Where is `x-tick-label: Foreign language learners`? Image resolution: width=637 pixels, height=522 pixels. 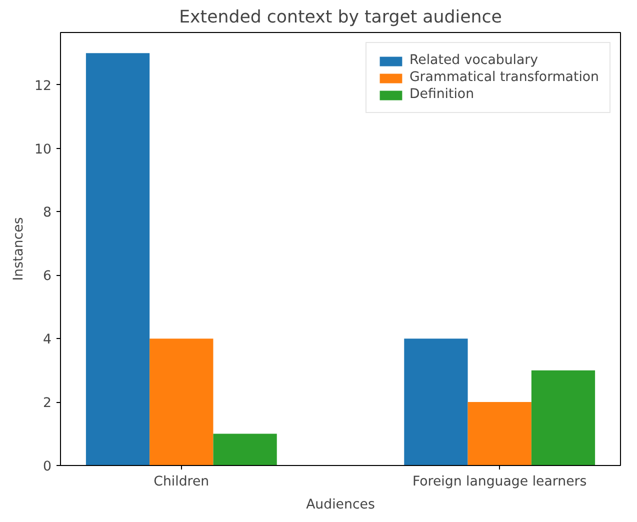 x-tick-label: Foreign language learners is located at coordinates (499, 482).